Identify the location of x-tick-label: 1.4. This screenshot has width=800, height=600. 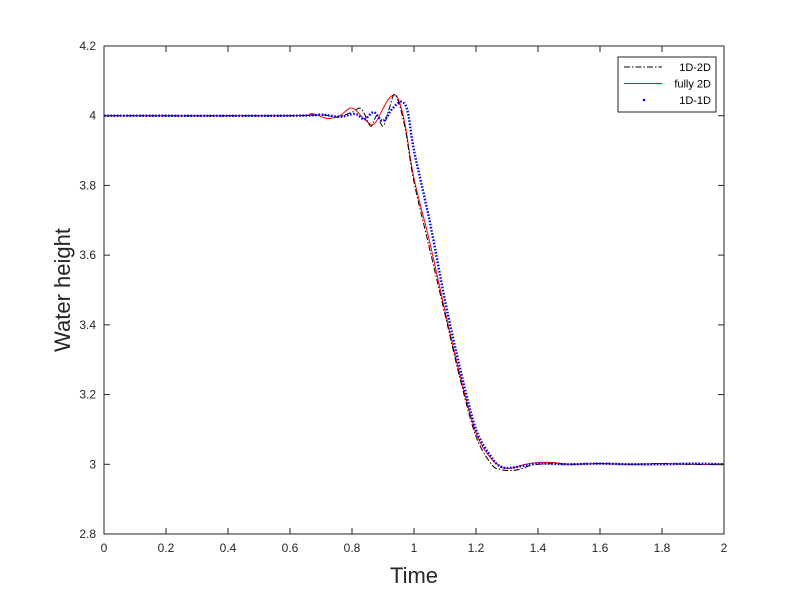
(538, 548).